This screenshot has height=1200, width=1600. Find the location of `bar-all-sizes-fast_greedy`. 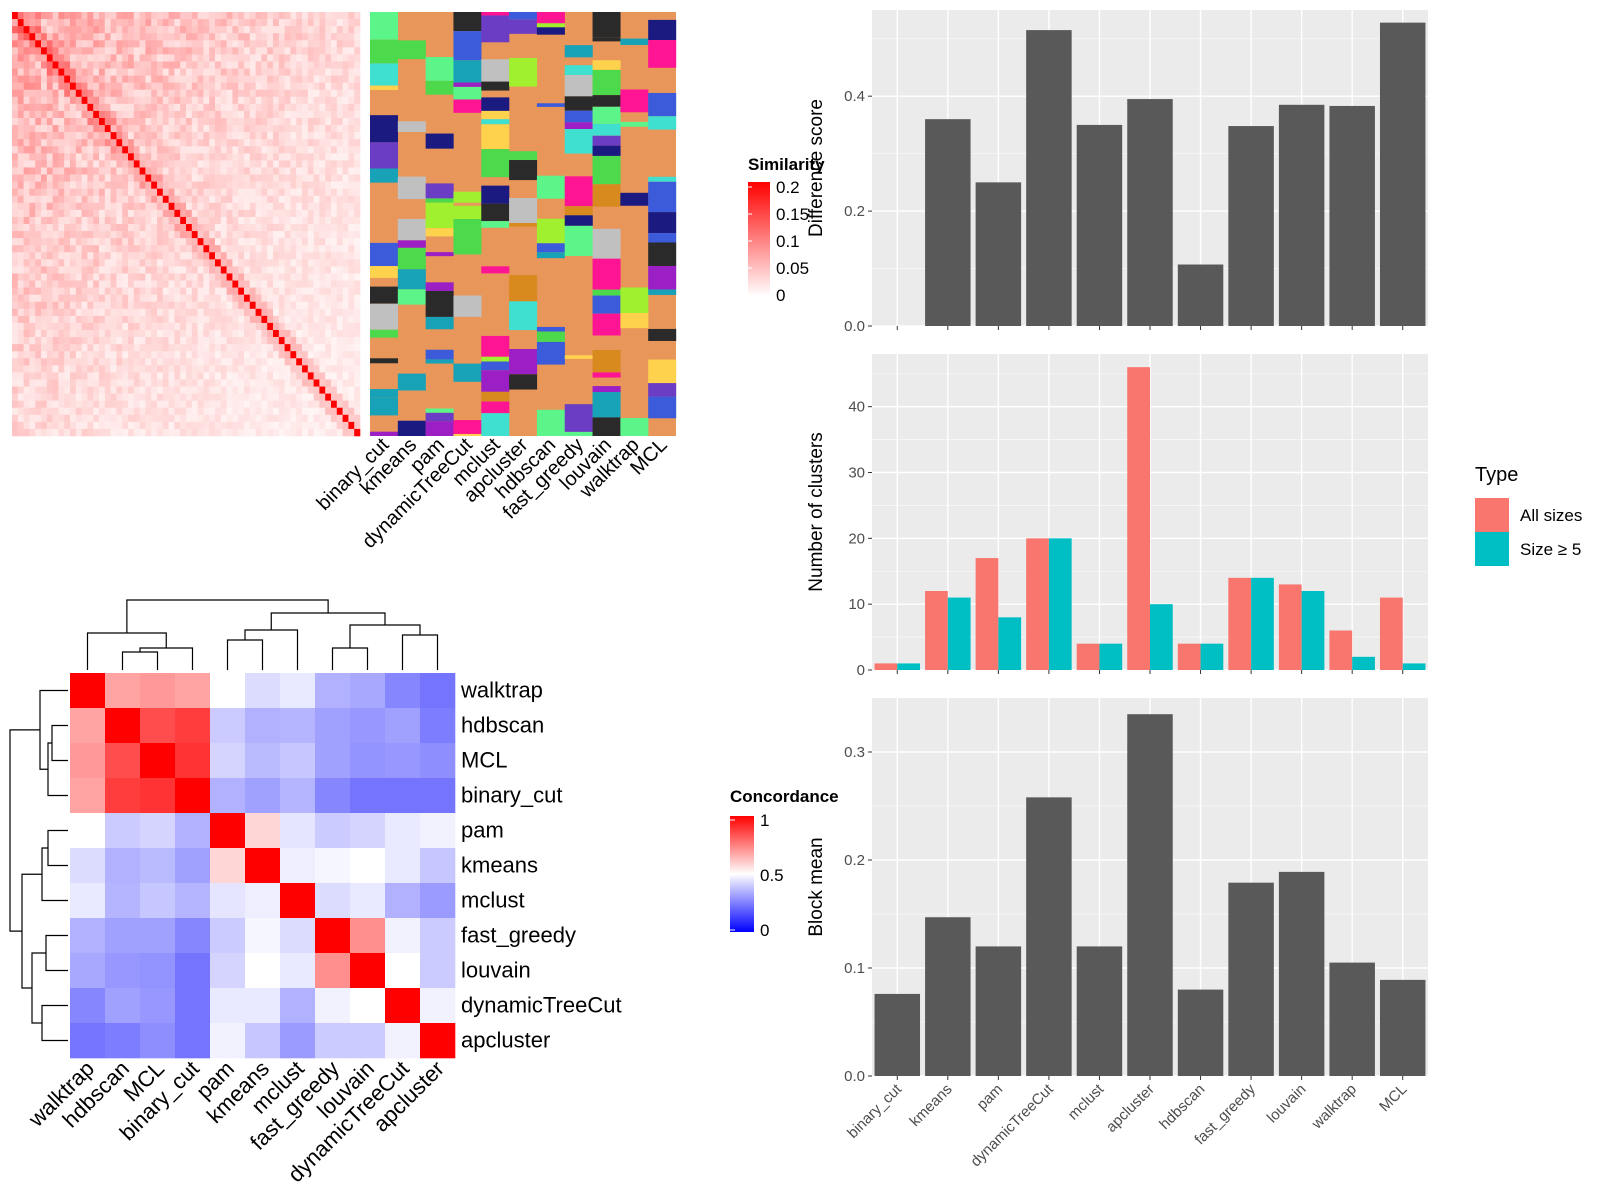

bar-all-sizes-fast_greedy is located at coordinates (1240, 623).